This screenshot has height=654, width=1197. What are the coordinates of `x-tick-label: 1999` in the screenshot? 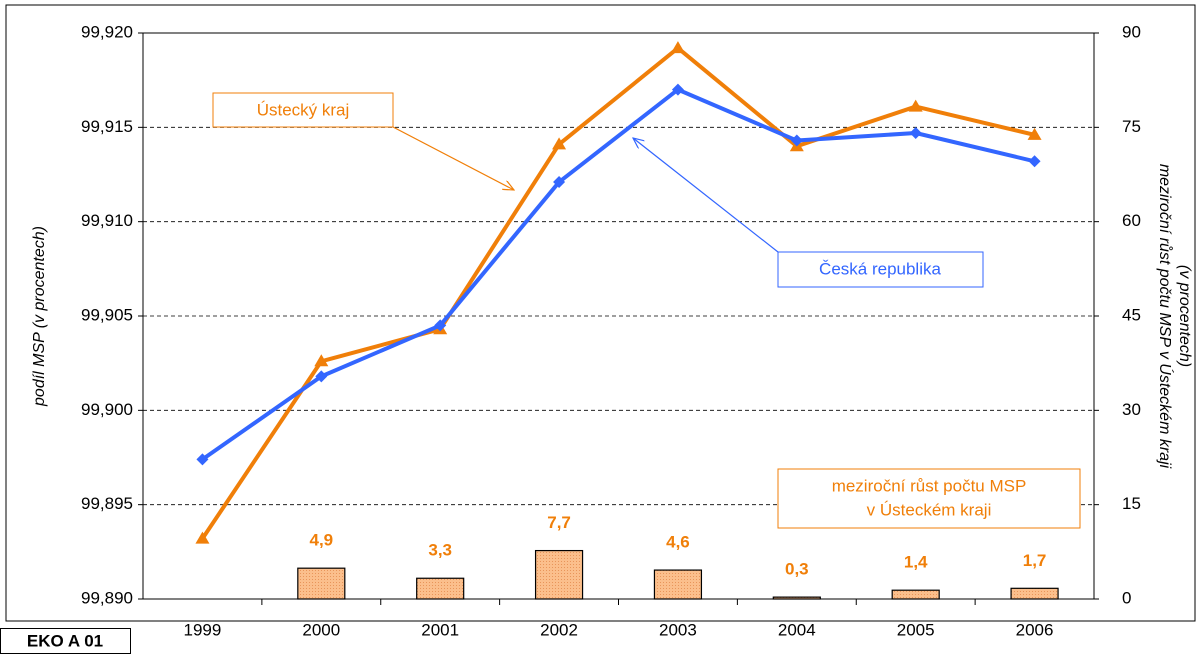 It's located at (203, 629).